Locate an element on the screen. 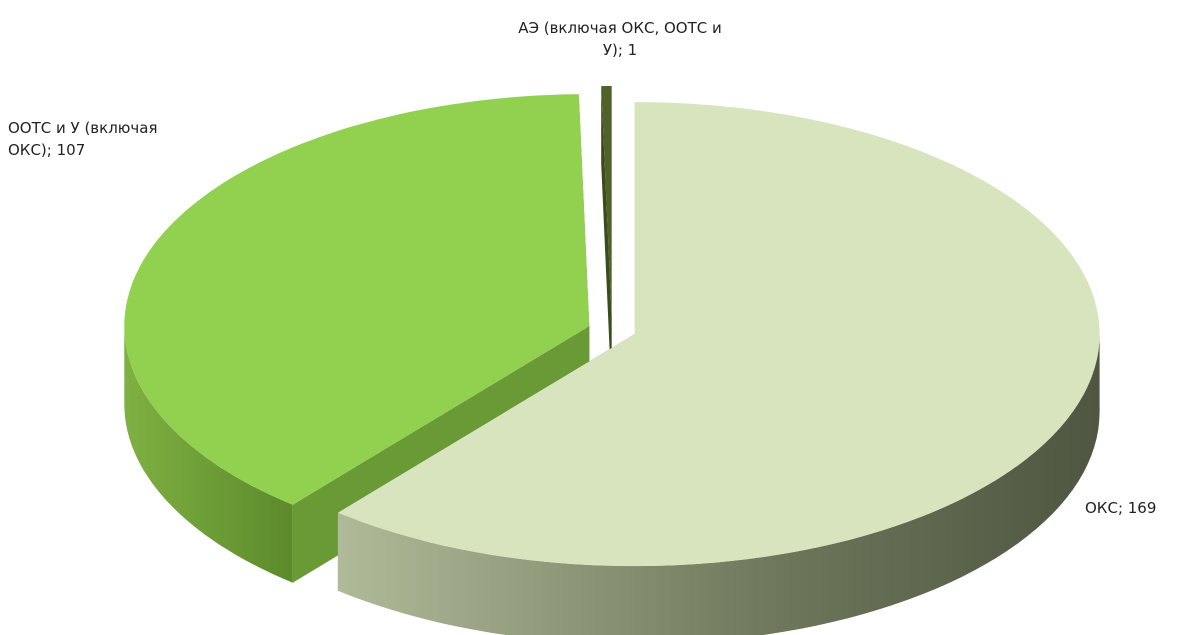 The height and width of the screenshot is (635, 1185). slice-side is located at coordinates (606, 241).